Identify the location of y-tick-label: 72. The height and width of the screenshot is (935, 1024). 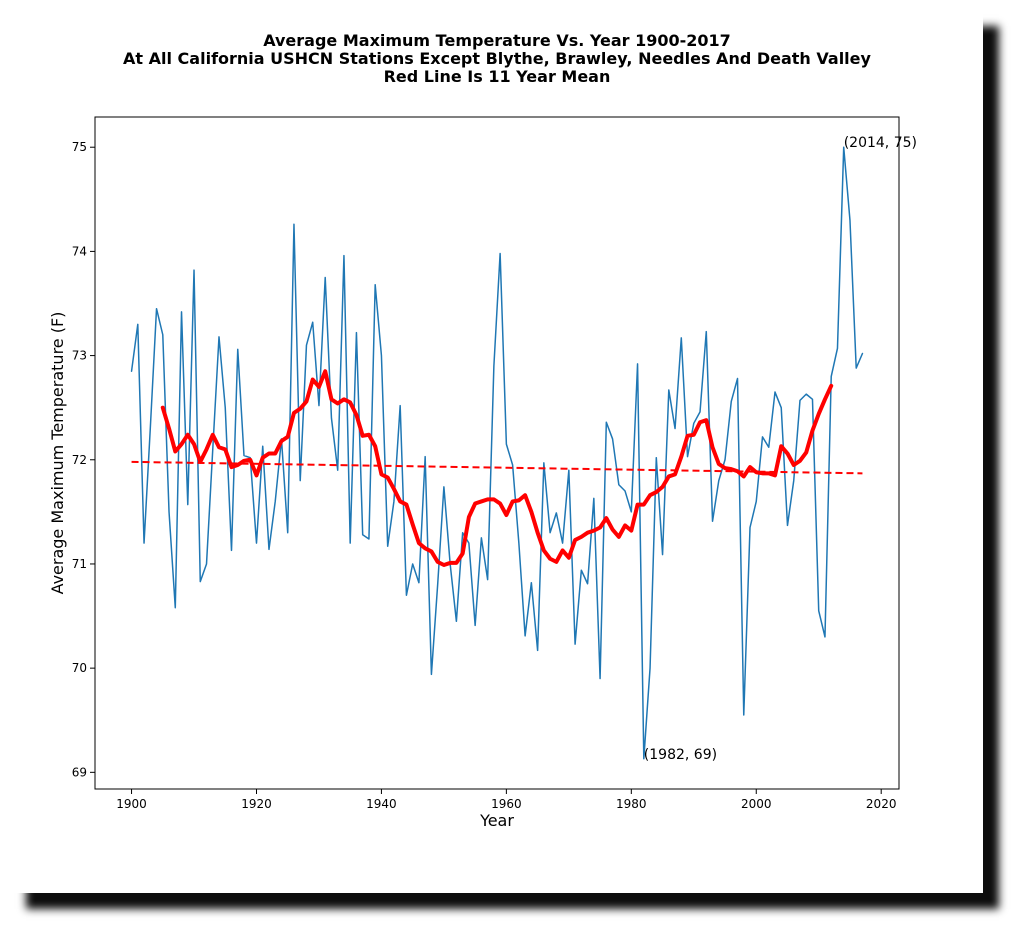
(79, 460).